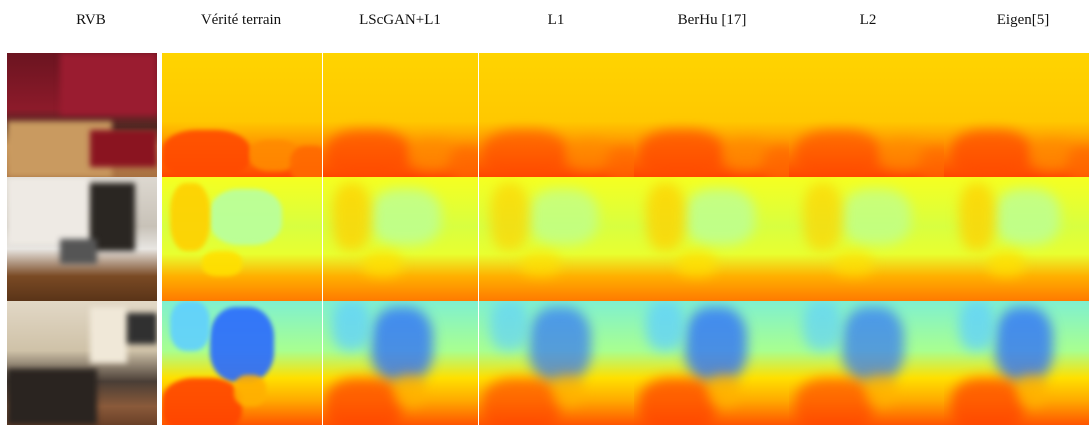 The image size is (1091, 425). What do you see at coordinates (712, 20) in the screenshot?
I see `header-berhu: BerHu [17]` at bounding box center [712, 20].